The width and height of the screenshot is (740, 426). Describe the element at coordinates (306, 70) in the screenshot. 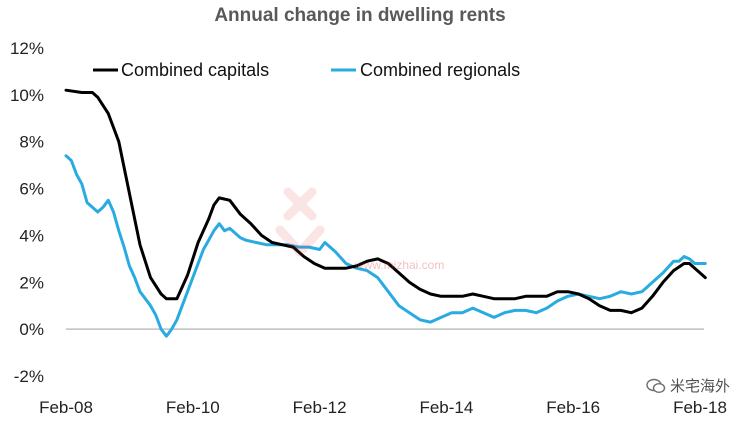

I see `legend: Combined capitals Combined regionals` at that location.